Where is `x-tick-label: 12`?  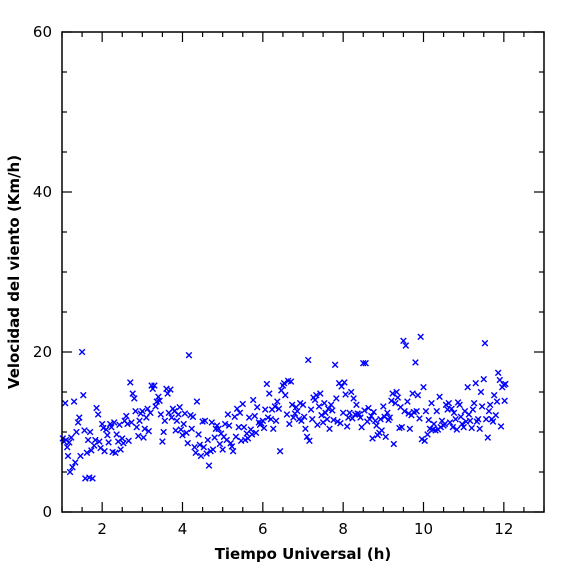
x-tick-label: 12 is located at coordinates (503, 529).